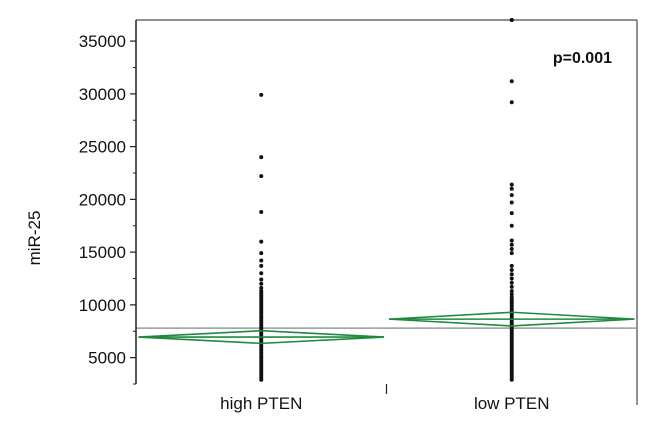 Image resolution: width=650 pixels, height=422 pixels. Describe the element at coordinates (512, 403) in the screenshot. I see `x-tick-label-low-pten: low PTEN` at that location.